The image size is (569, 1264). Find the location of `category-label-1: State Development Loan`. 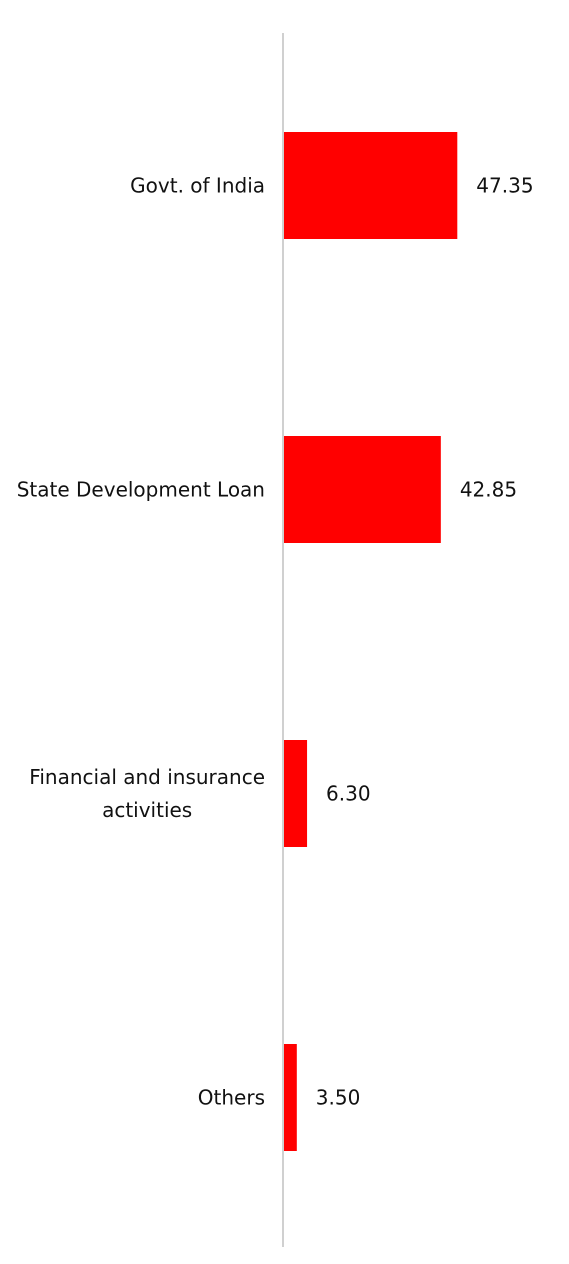

category-label-1: State Development Loan is located at coordinates (141, 490).